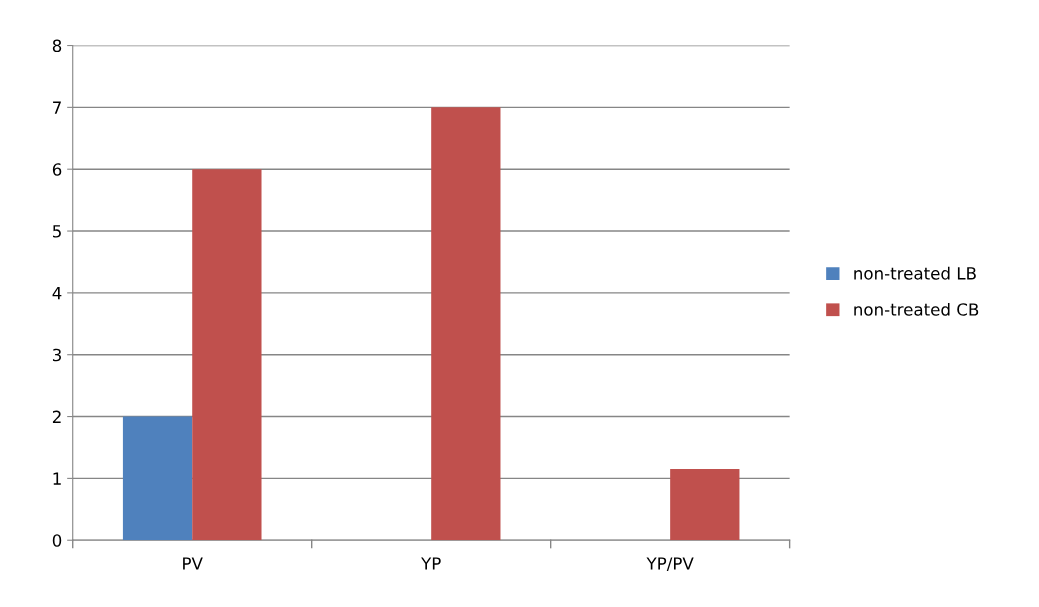  Describe the element at coordinates (57, 540) in the screenshot. I see `y-tick-label: 0` at that location.